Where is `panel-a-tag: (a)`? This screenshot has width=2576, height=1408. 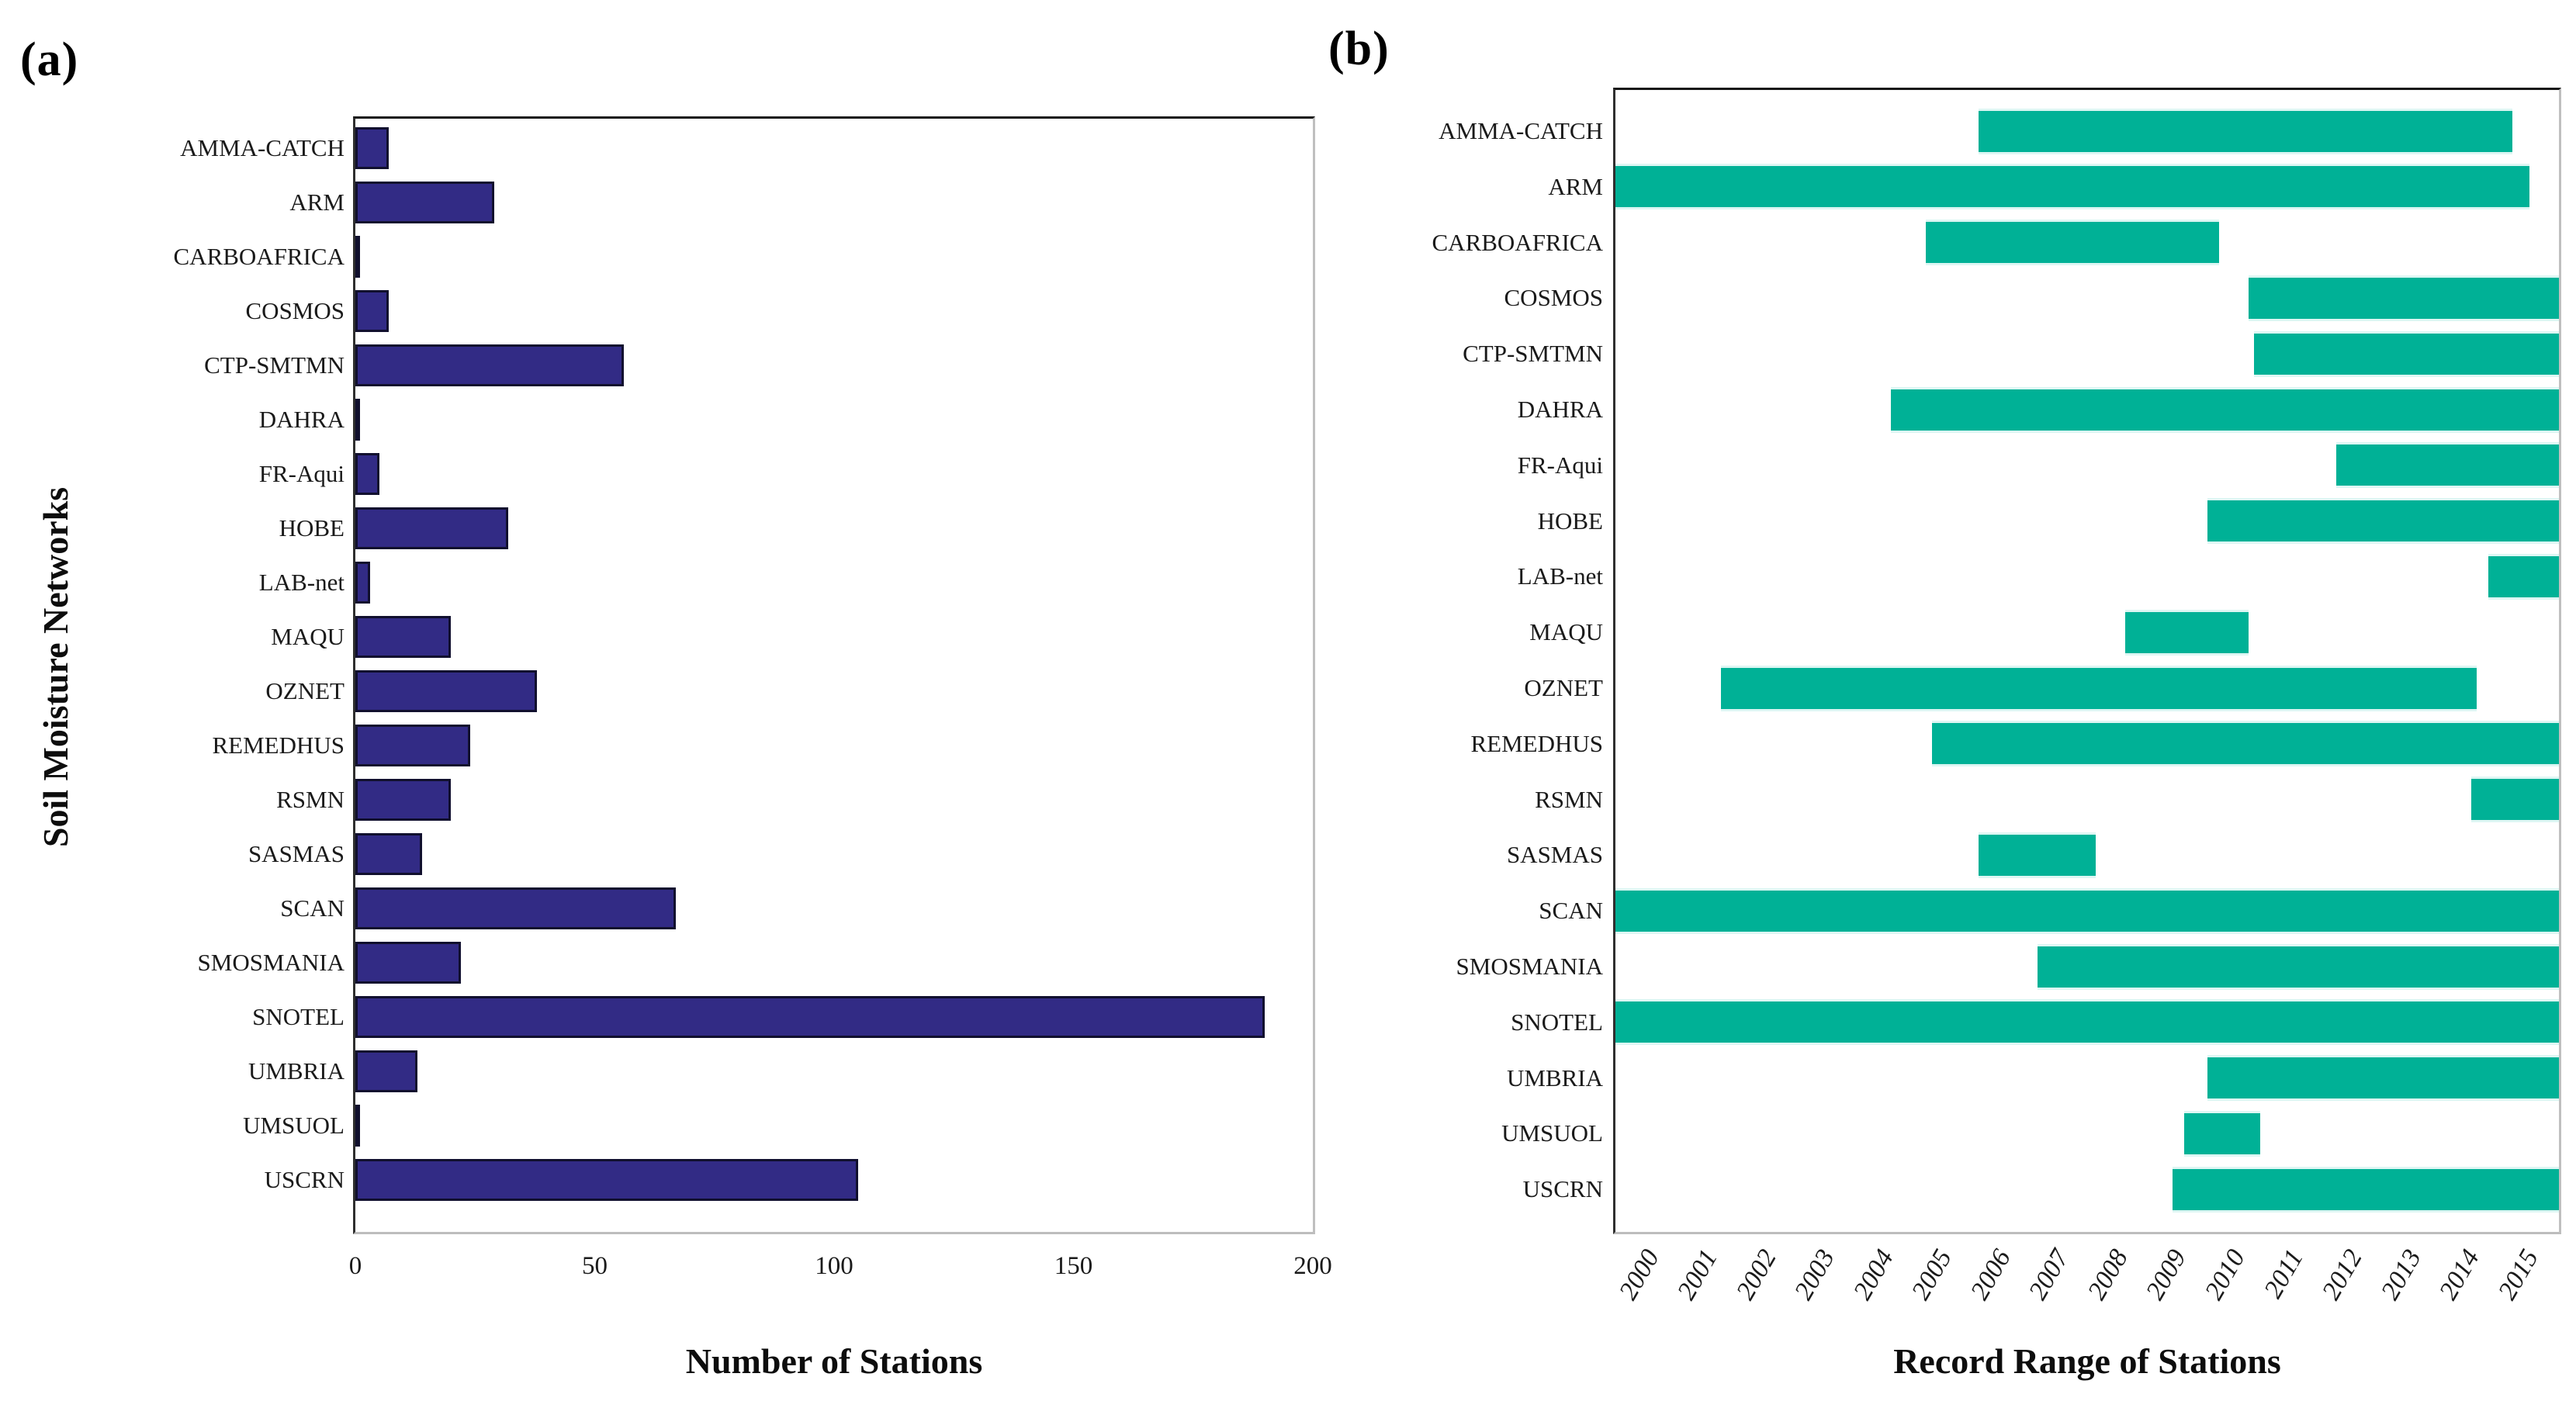
panel-a-tag: (a) is located at coordinates (49, 59).